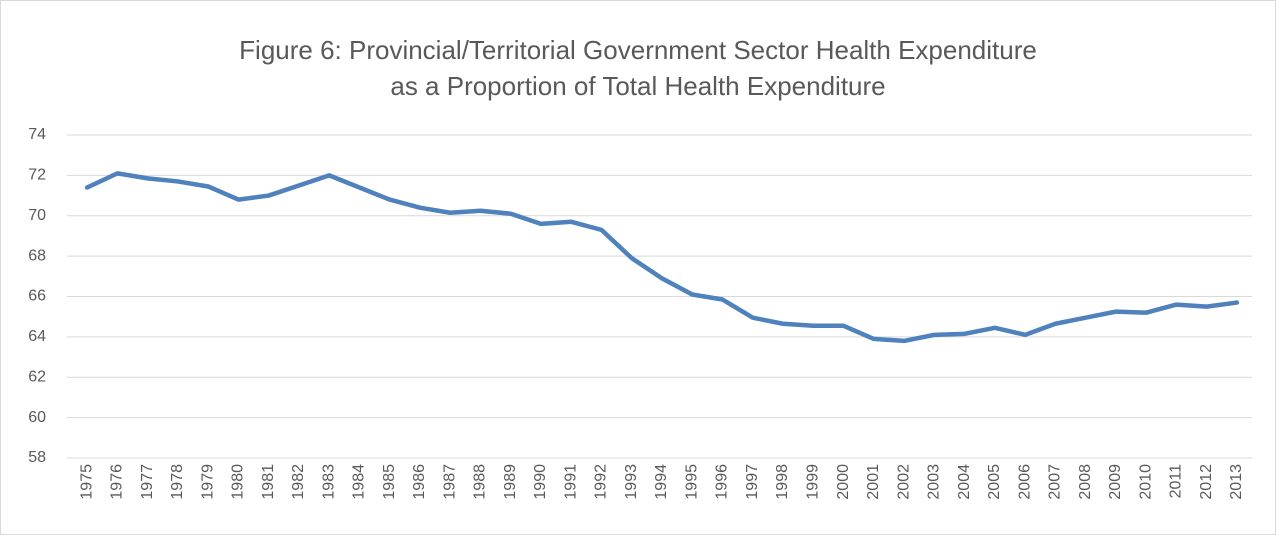  Describe the element at coordinates (480, 482) in the screenshot. I see `x-tick-label: 1988` at that location.